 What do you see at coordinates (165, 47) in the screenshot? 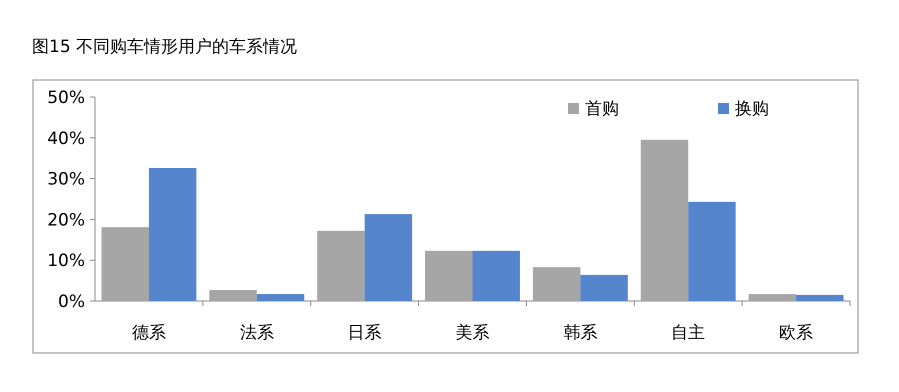
I see `chart-title: 图15 不同购车情形用户的车系情况` at bounding box center [165, 47].